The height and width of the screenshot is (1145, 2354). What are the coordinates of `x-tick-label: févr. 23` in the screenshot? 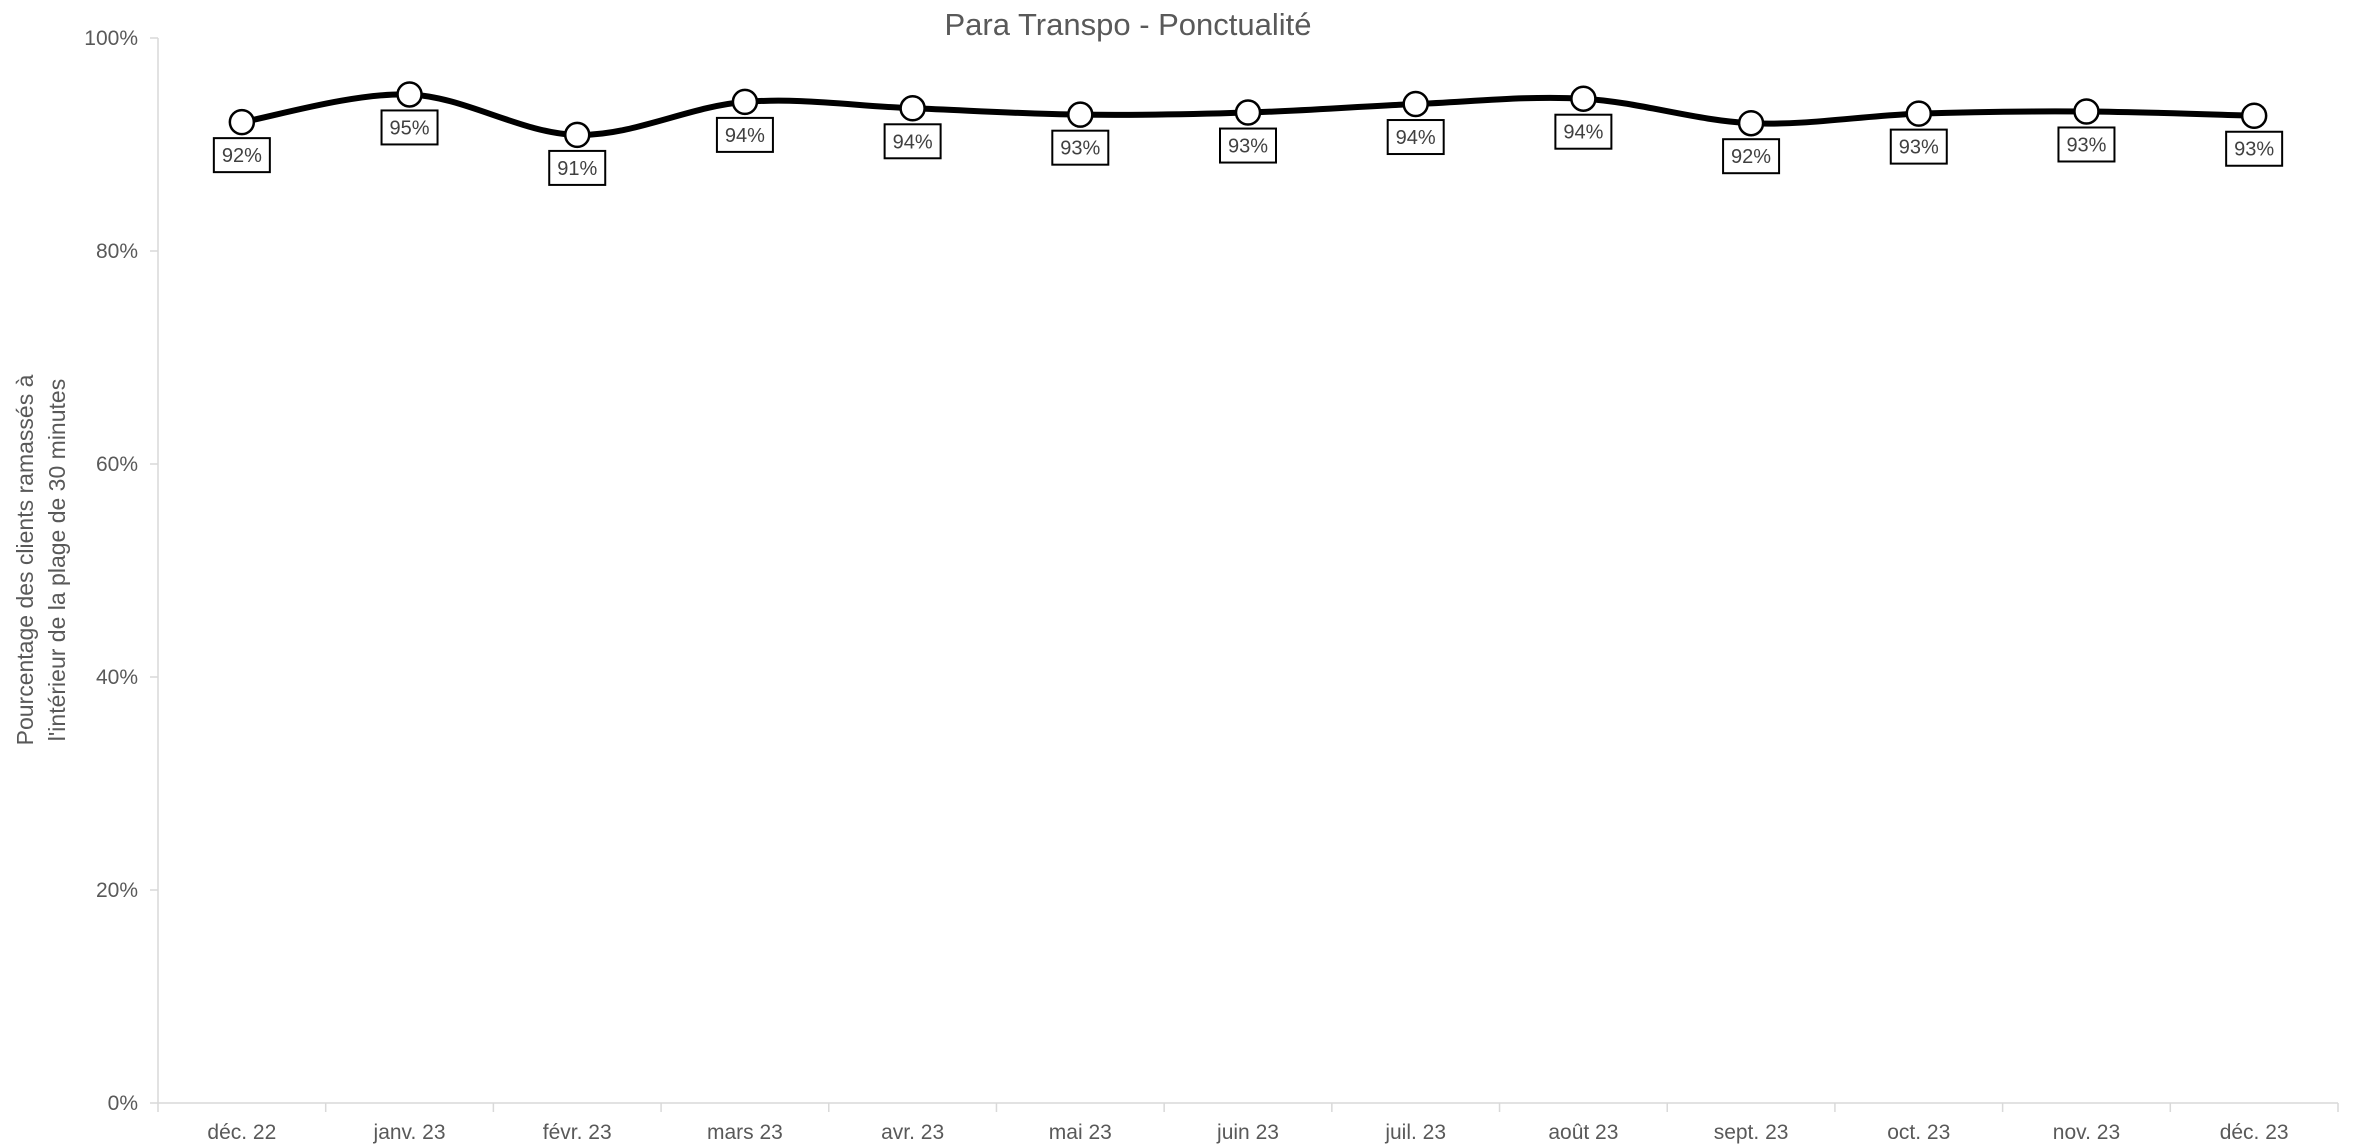 It's located at (577, 1132).